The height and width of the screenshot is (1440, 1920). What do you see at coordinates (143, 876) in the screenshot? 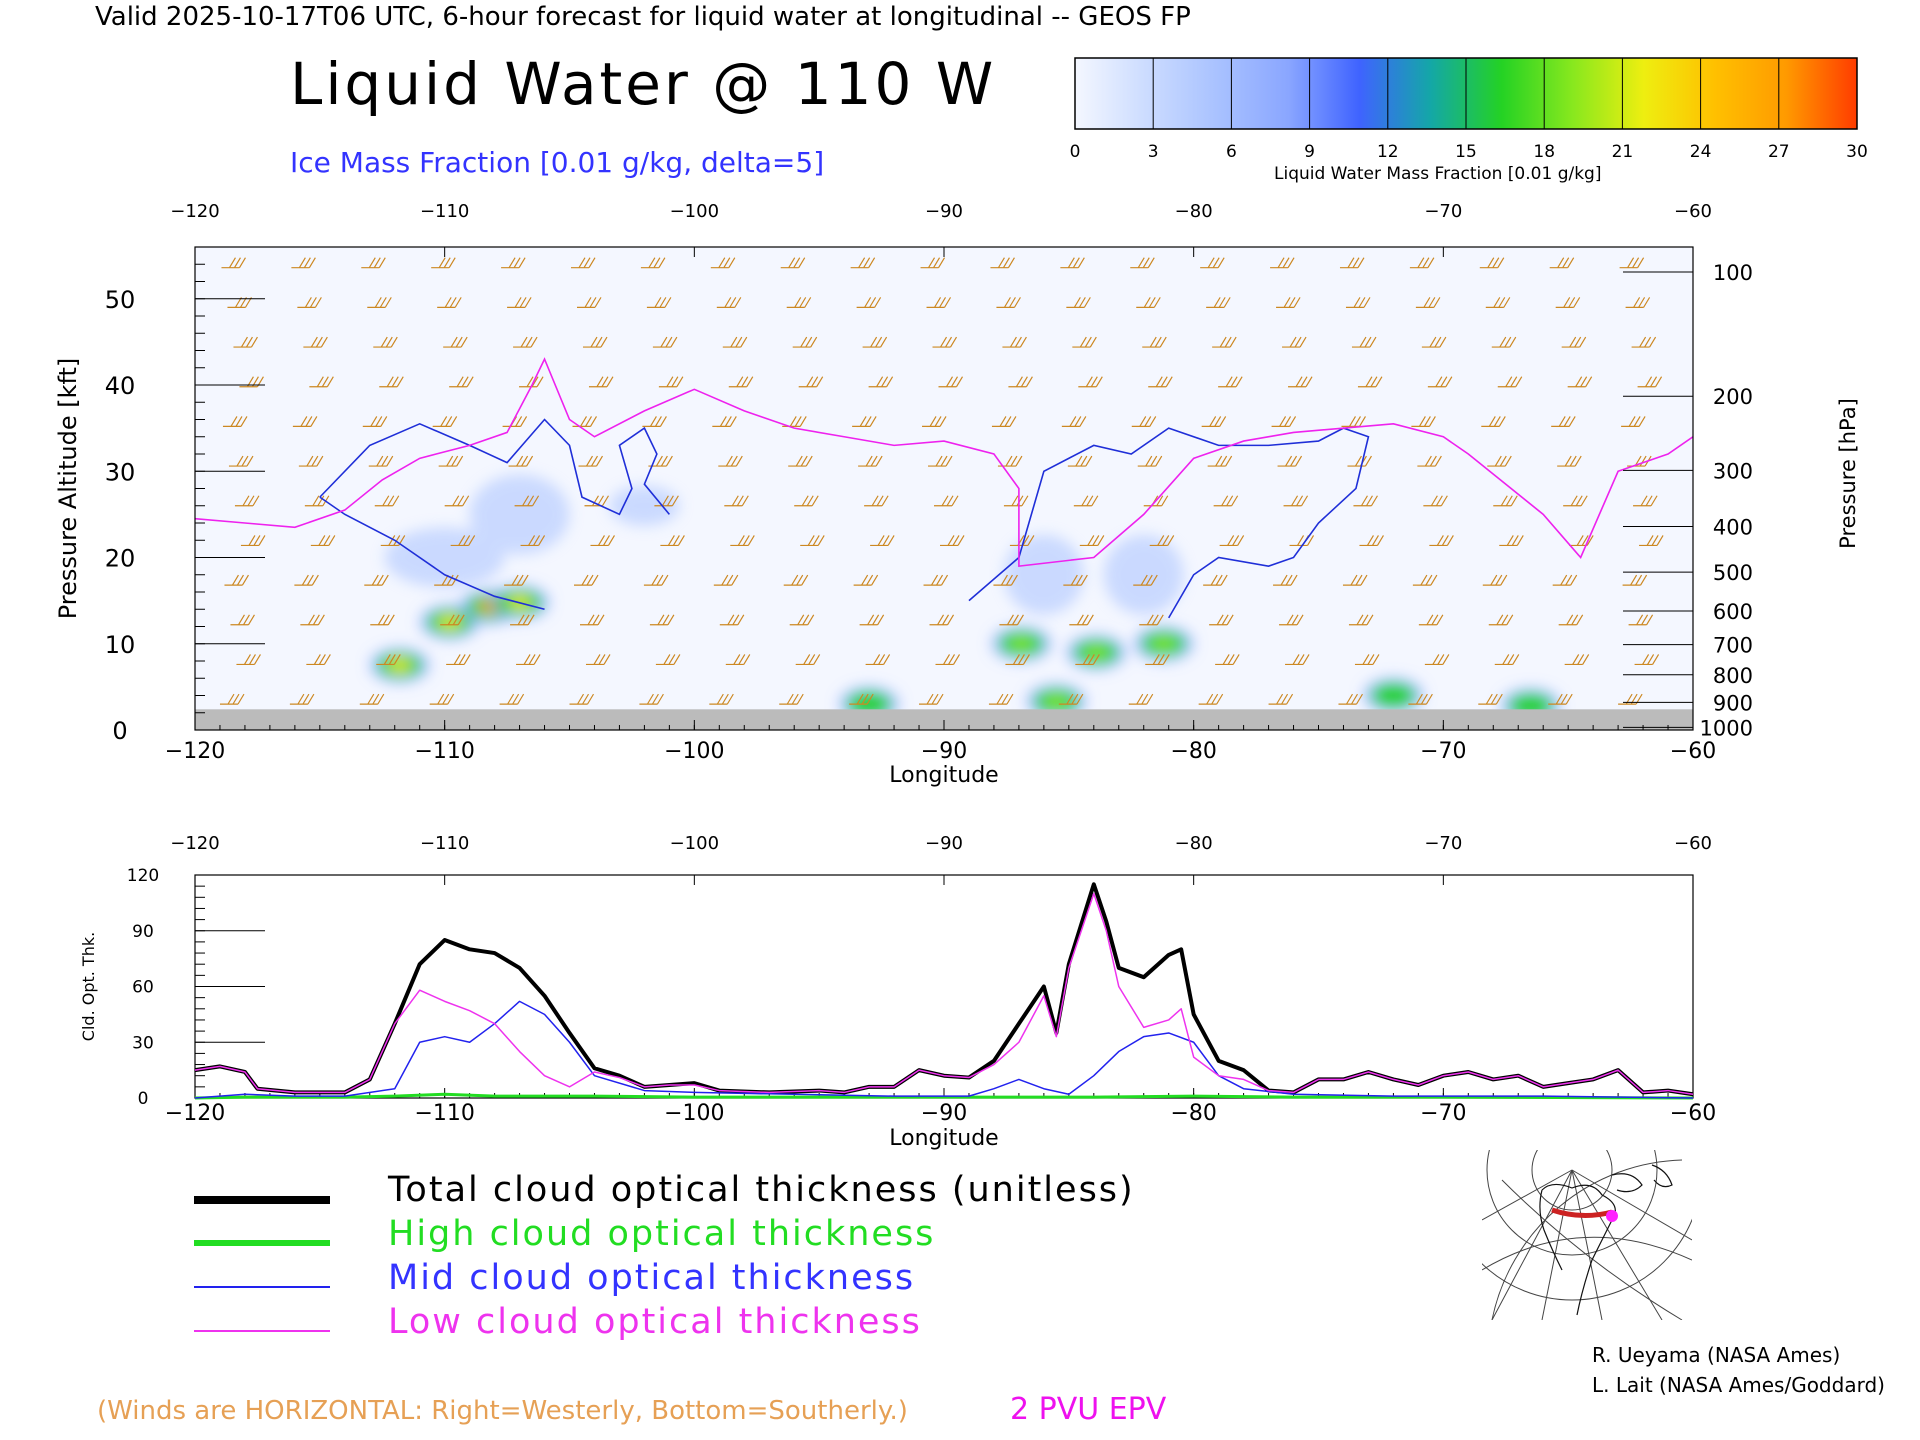
I see `y-tick-label: 120` at bounding box center [143, 876].